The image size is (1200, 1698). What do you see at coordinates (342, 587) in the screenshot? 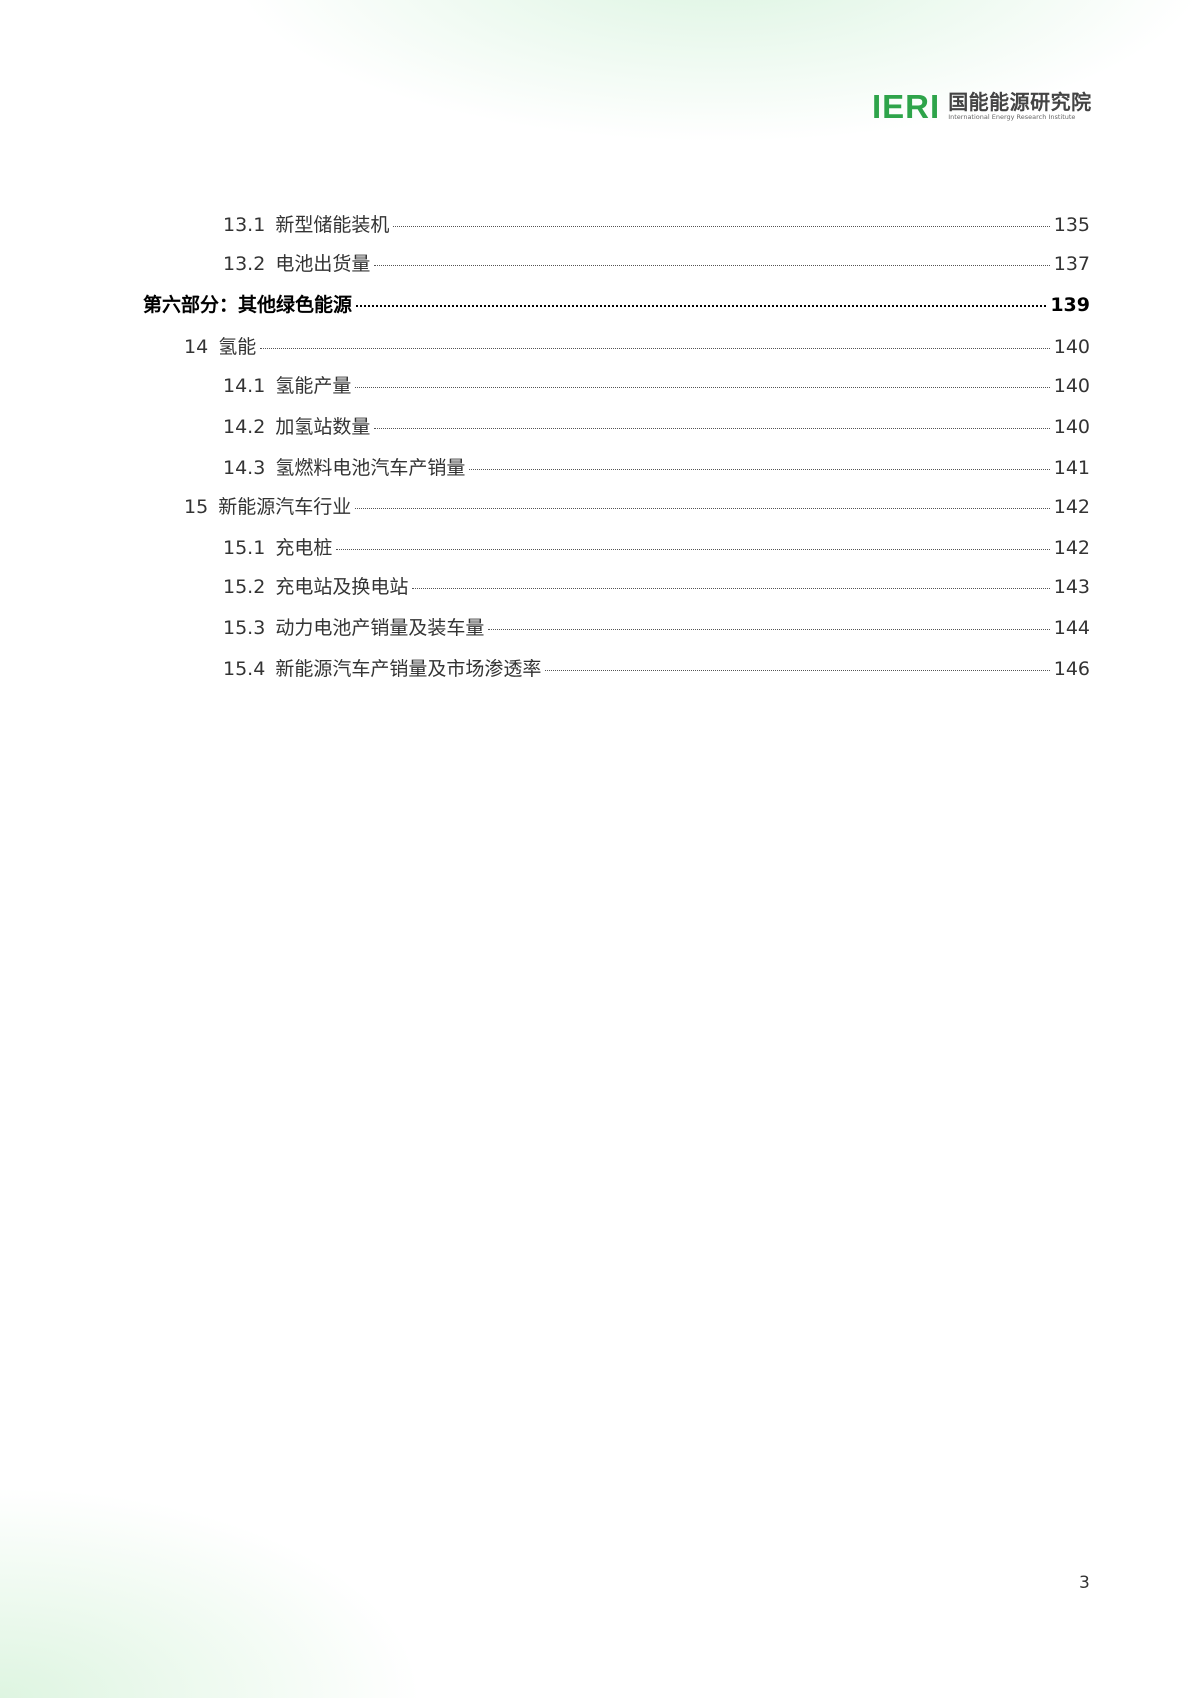
I see `toc-entry-title: 充电站及换电站` at bounding box center [342, 587].